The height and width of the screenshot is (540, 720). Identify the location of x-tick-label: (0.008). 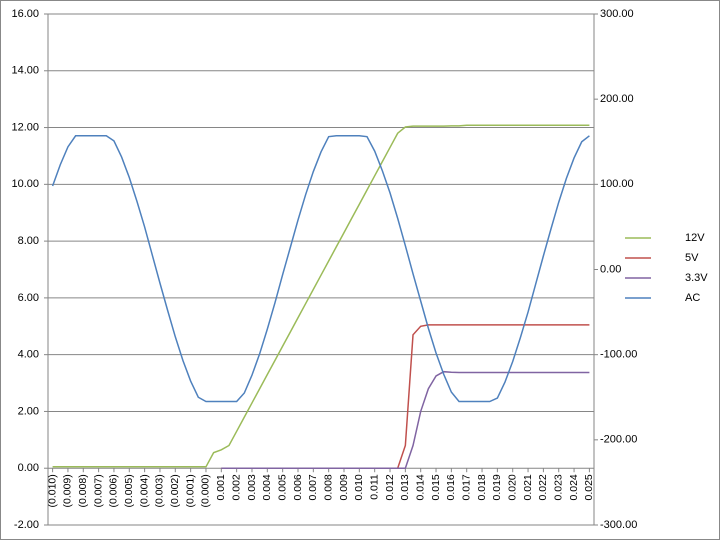
(83, 490).